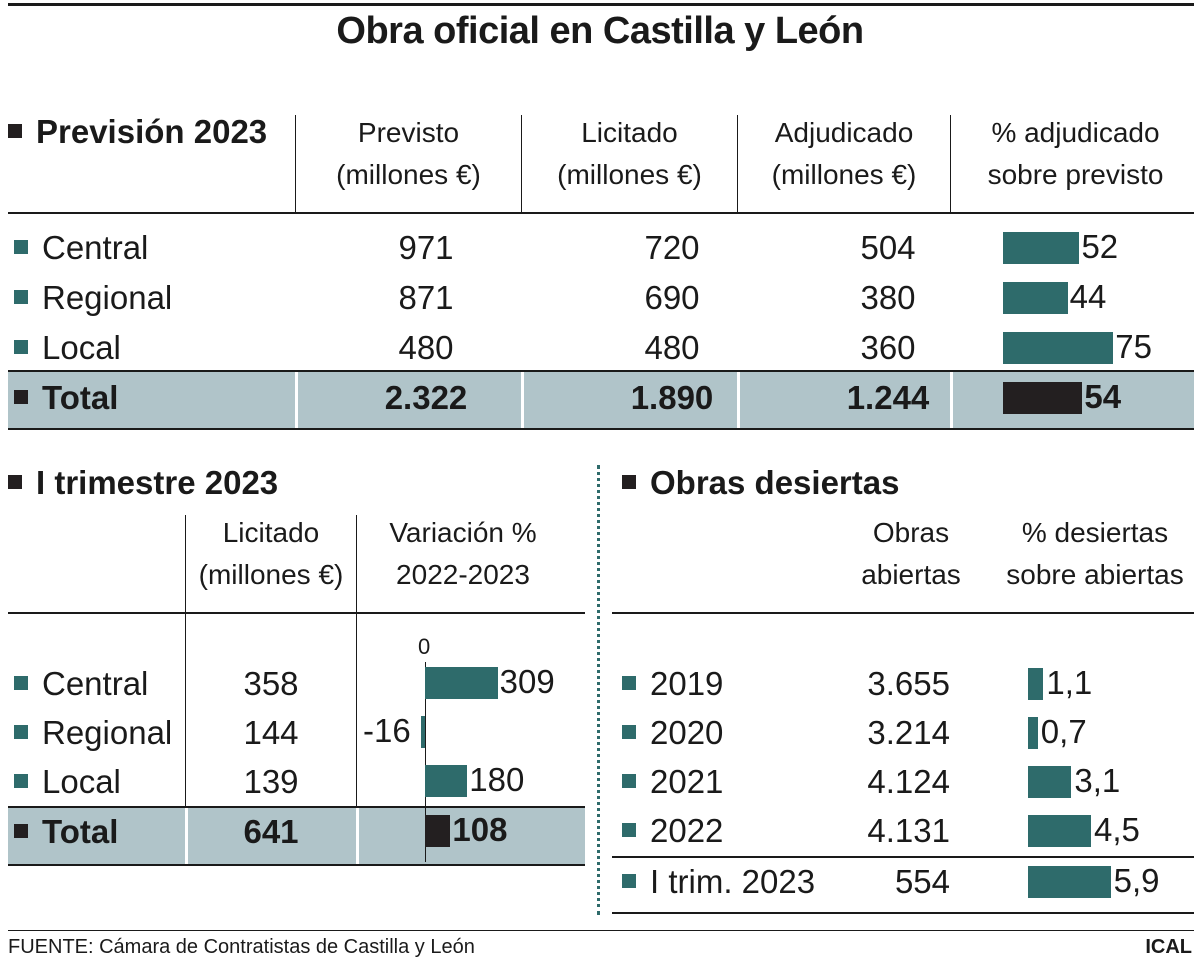 This screenshot has width=1200, height=967. Describe the element at coordinates (601, 4) in the screenshot. I see `top-rule` at that location.